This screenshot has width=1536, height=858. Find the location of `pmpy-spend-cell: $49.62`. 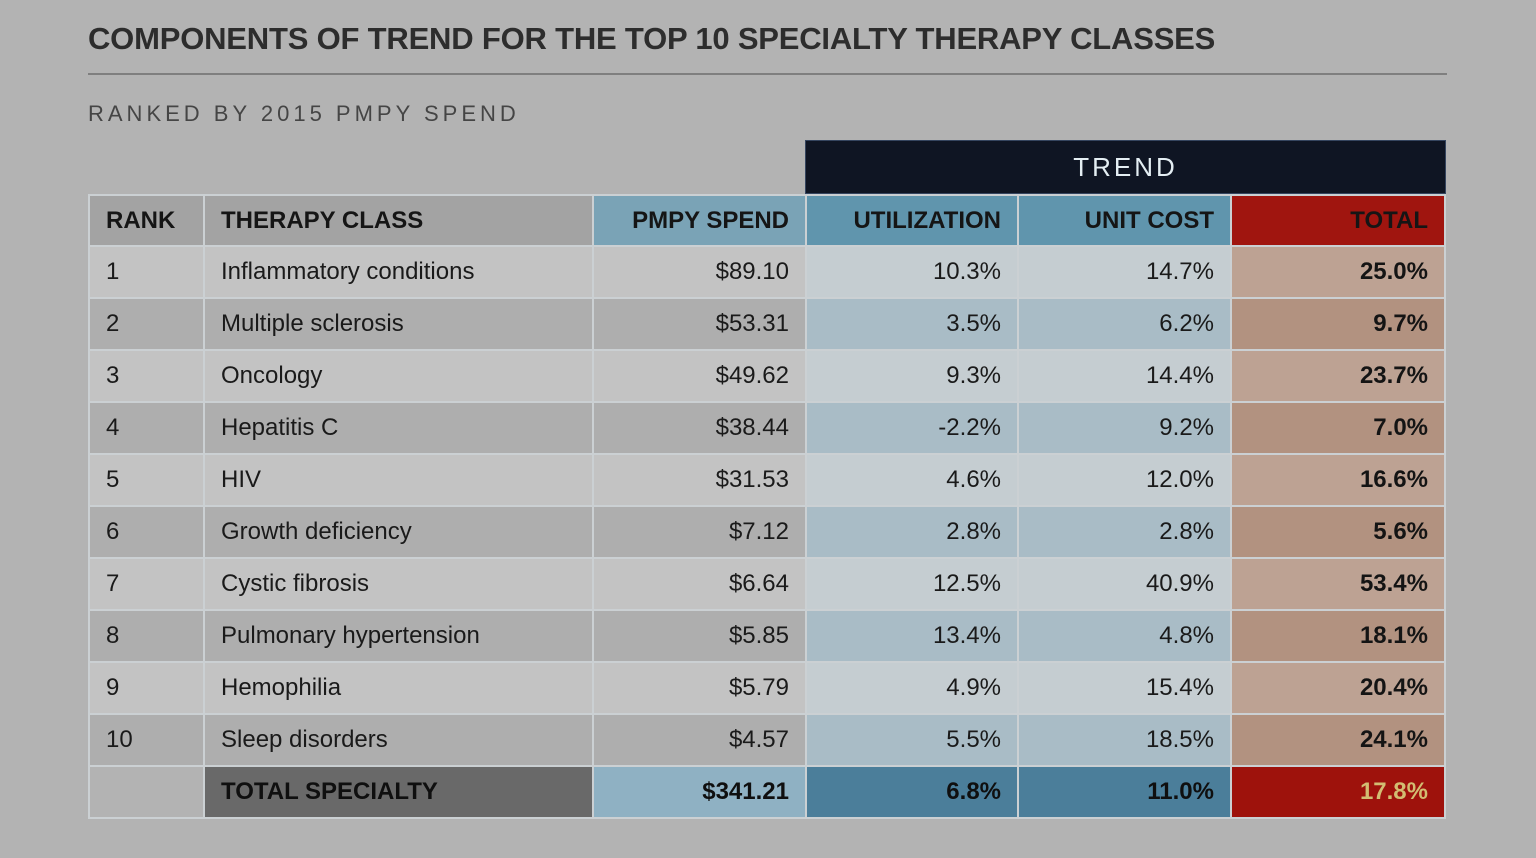

pmpy-spend-cell: $49.62 is located at coordinates (699, 376).